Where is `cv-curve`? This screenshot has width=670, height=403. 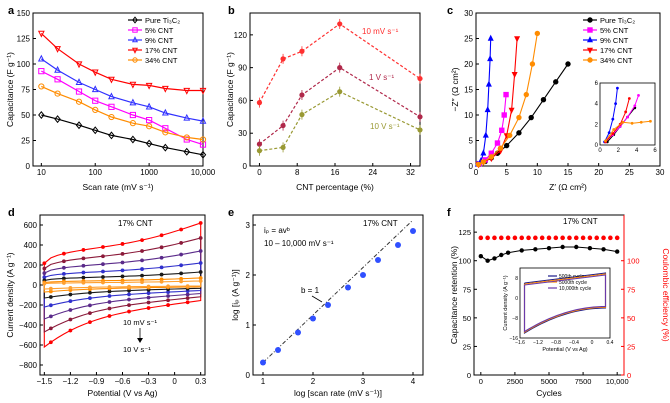 cv-curve is located at coordinates (122, 285).